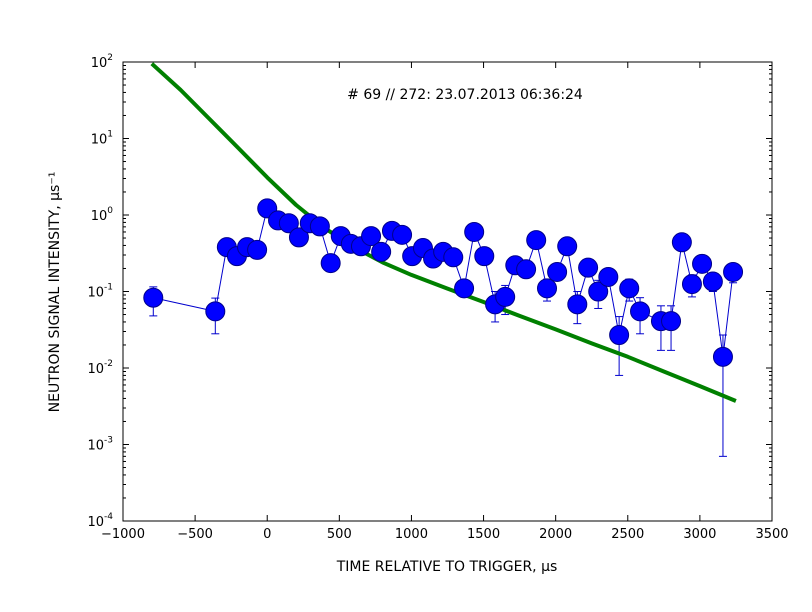 This screenshot has height=612, width=812. What do you see at coordinates (483, 534) in the screenshot?
I see `x-tick-label: 1500` at bounding box center [483, 534].